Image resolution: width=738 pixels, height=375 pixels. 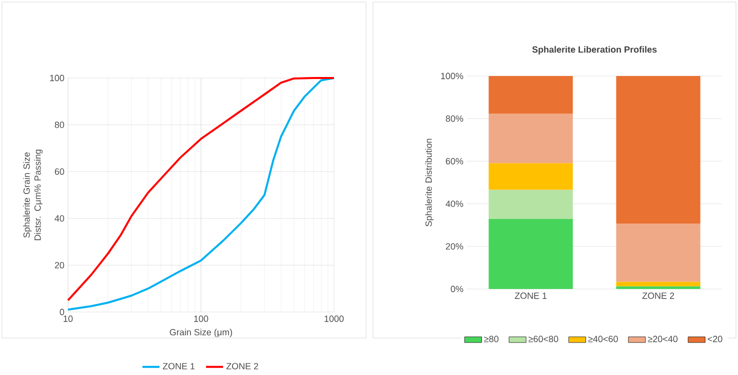 I want to click on legend-label: ZONE 2, so click(x=242, y=366).